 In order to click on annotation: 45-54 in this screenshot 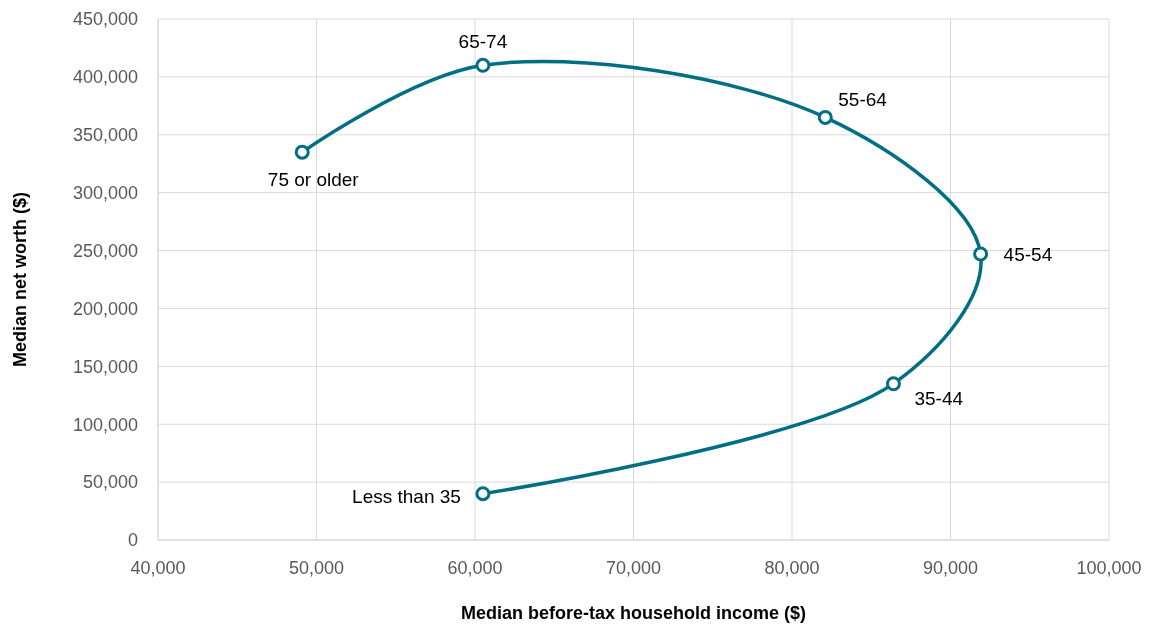, I will do `click(1028, 255)`.